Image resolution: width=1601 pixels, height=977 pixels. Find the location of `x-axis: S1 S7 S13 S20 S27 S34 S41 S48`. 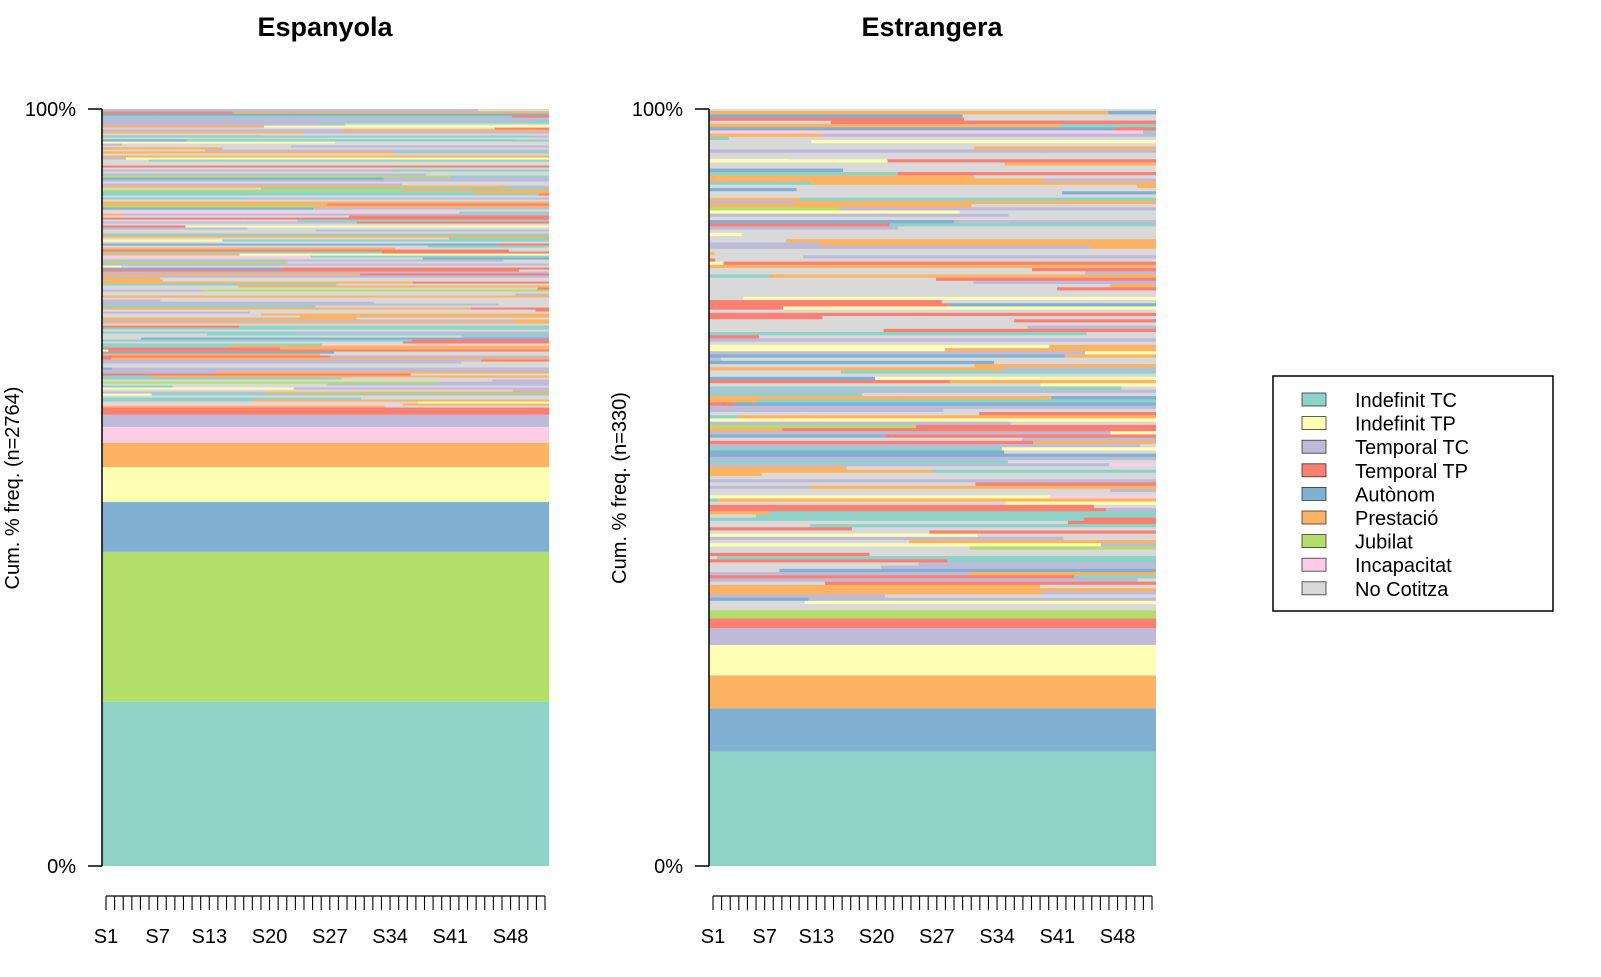

x-axis: S1 S7 S13 S20 S27 S34 S41 S48 is located at coordinates (320, 921).